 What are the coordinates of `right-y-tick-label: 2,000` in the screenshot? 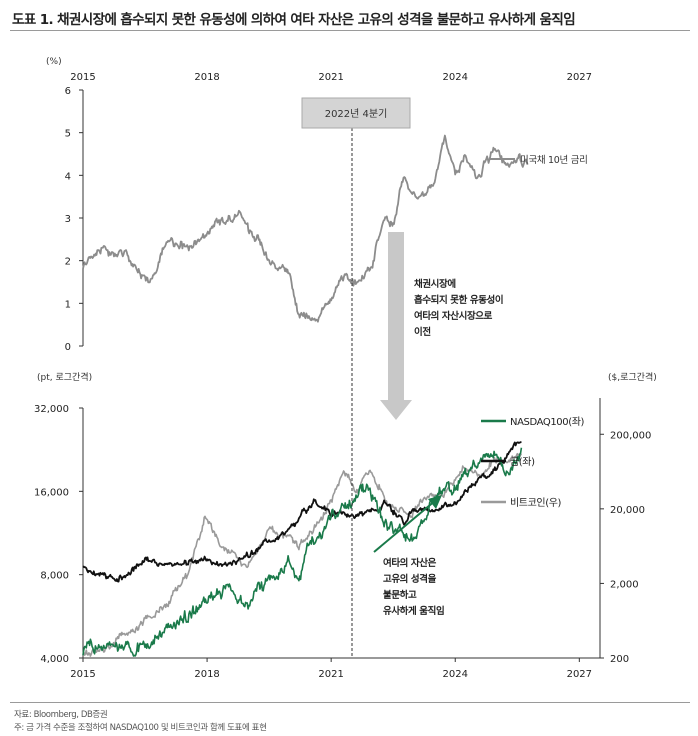 It's located at (624, 584).